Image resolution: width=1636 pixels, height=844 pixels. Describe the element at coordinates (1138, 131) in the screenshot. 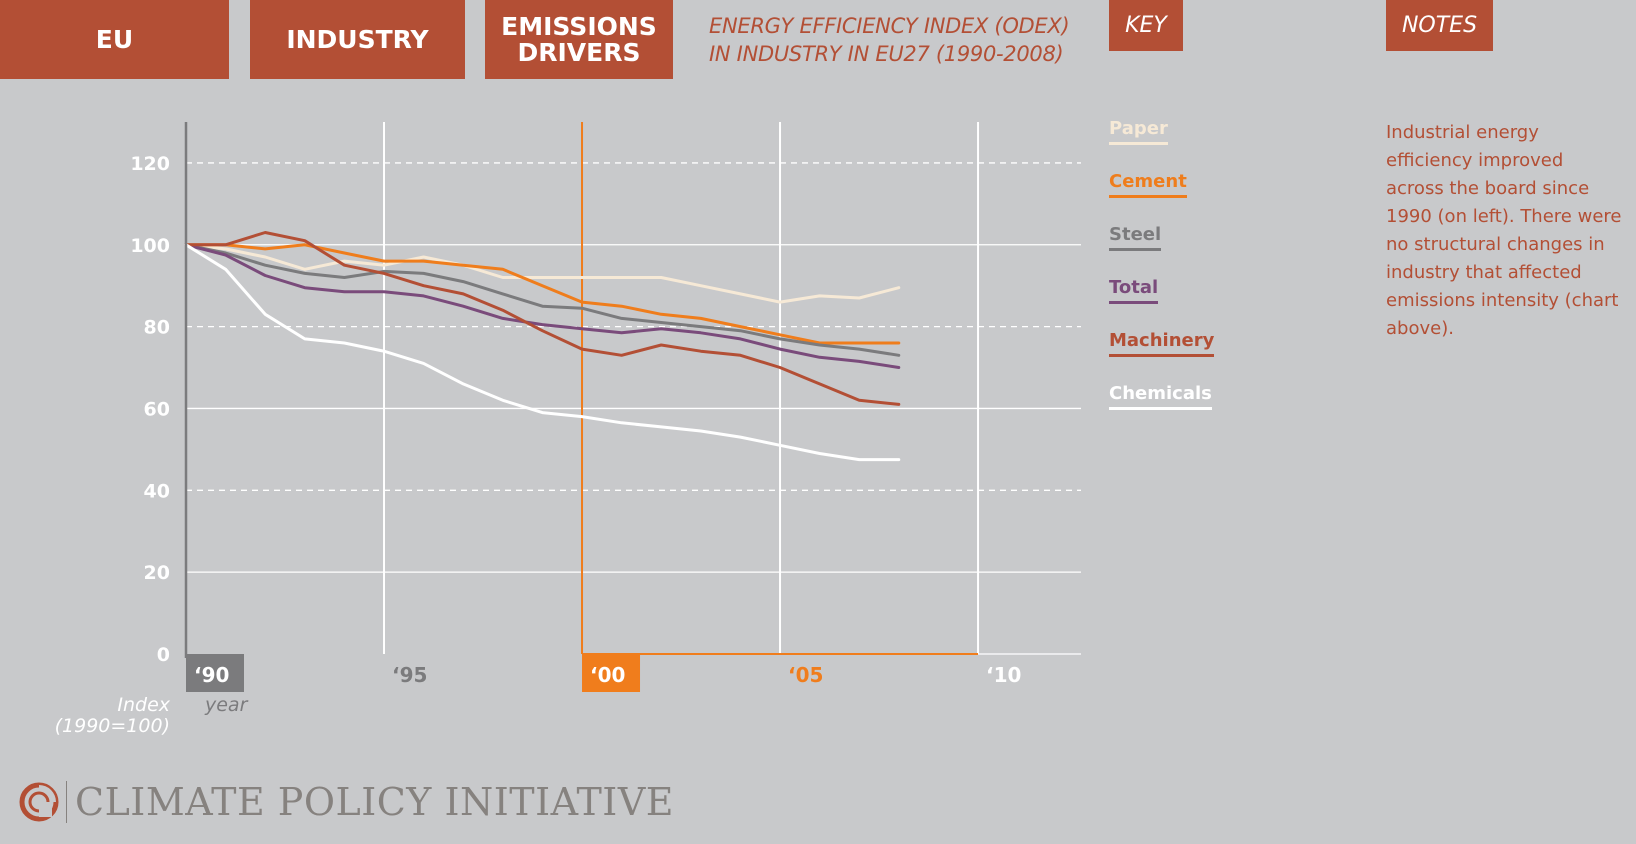

I see `legend-item-paper: Paper` at that location.